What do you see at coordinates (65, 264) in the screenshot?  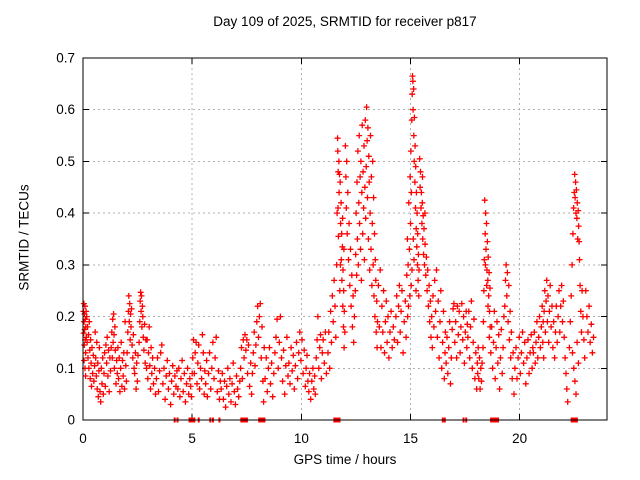 I see `y-tick-label: 0.3` at bounding box center [65, 264].